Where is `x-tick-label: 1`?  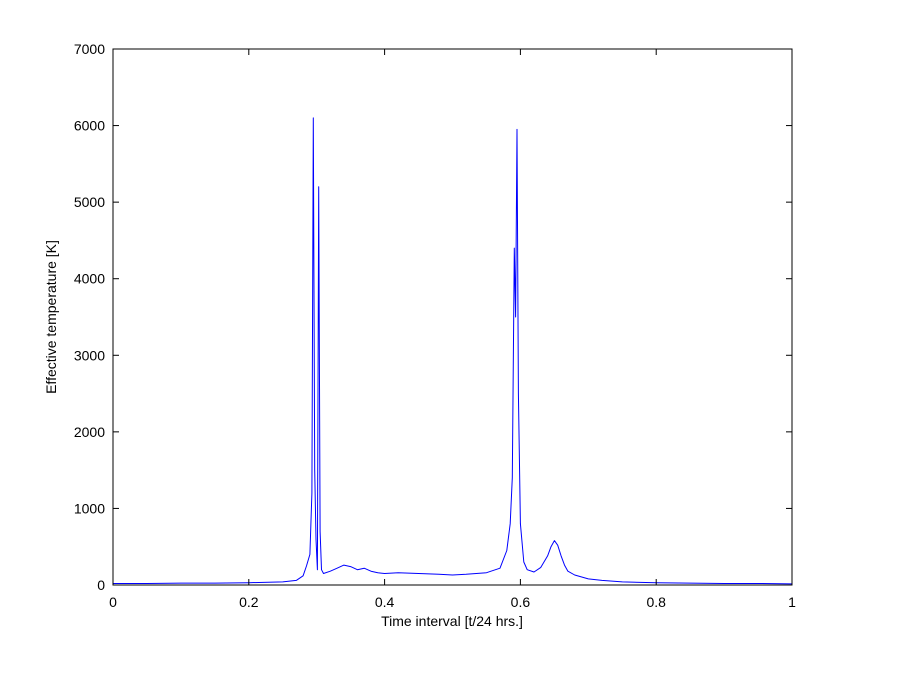 x-tick-label: 1 is located at coordinates (792, 602).